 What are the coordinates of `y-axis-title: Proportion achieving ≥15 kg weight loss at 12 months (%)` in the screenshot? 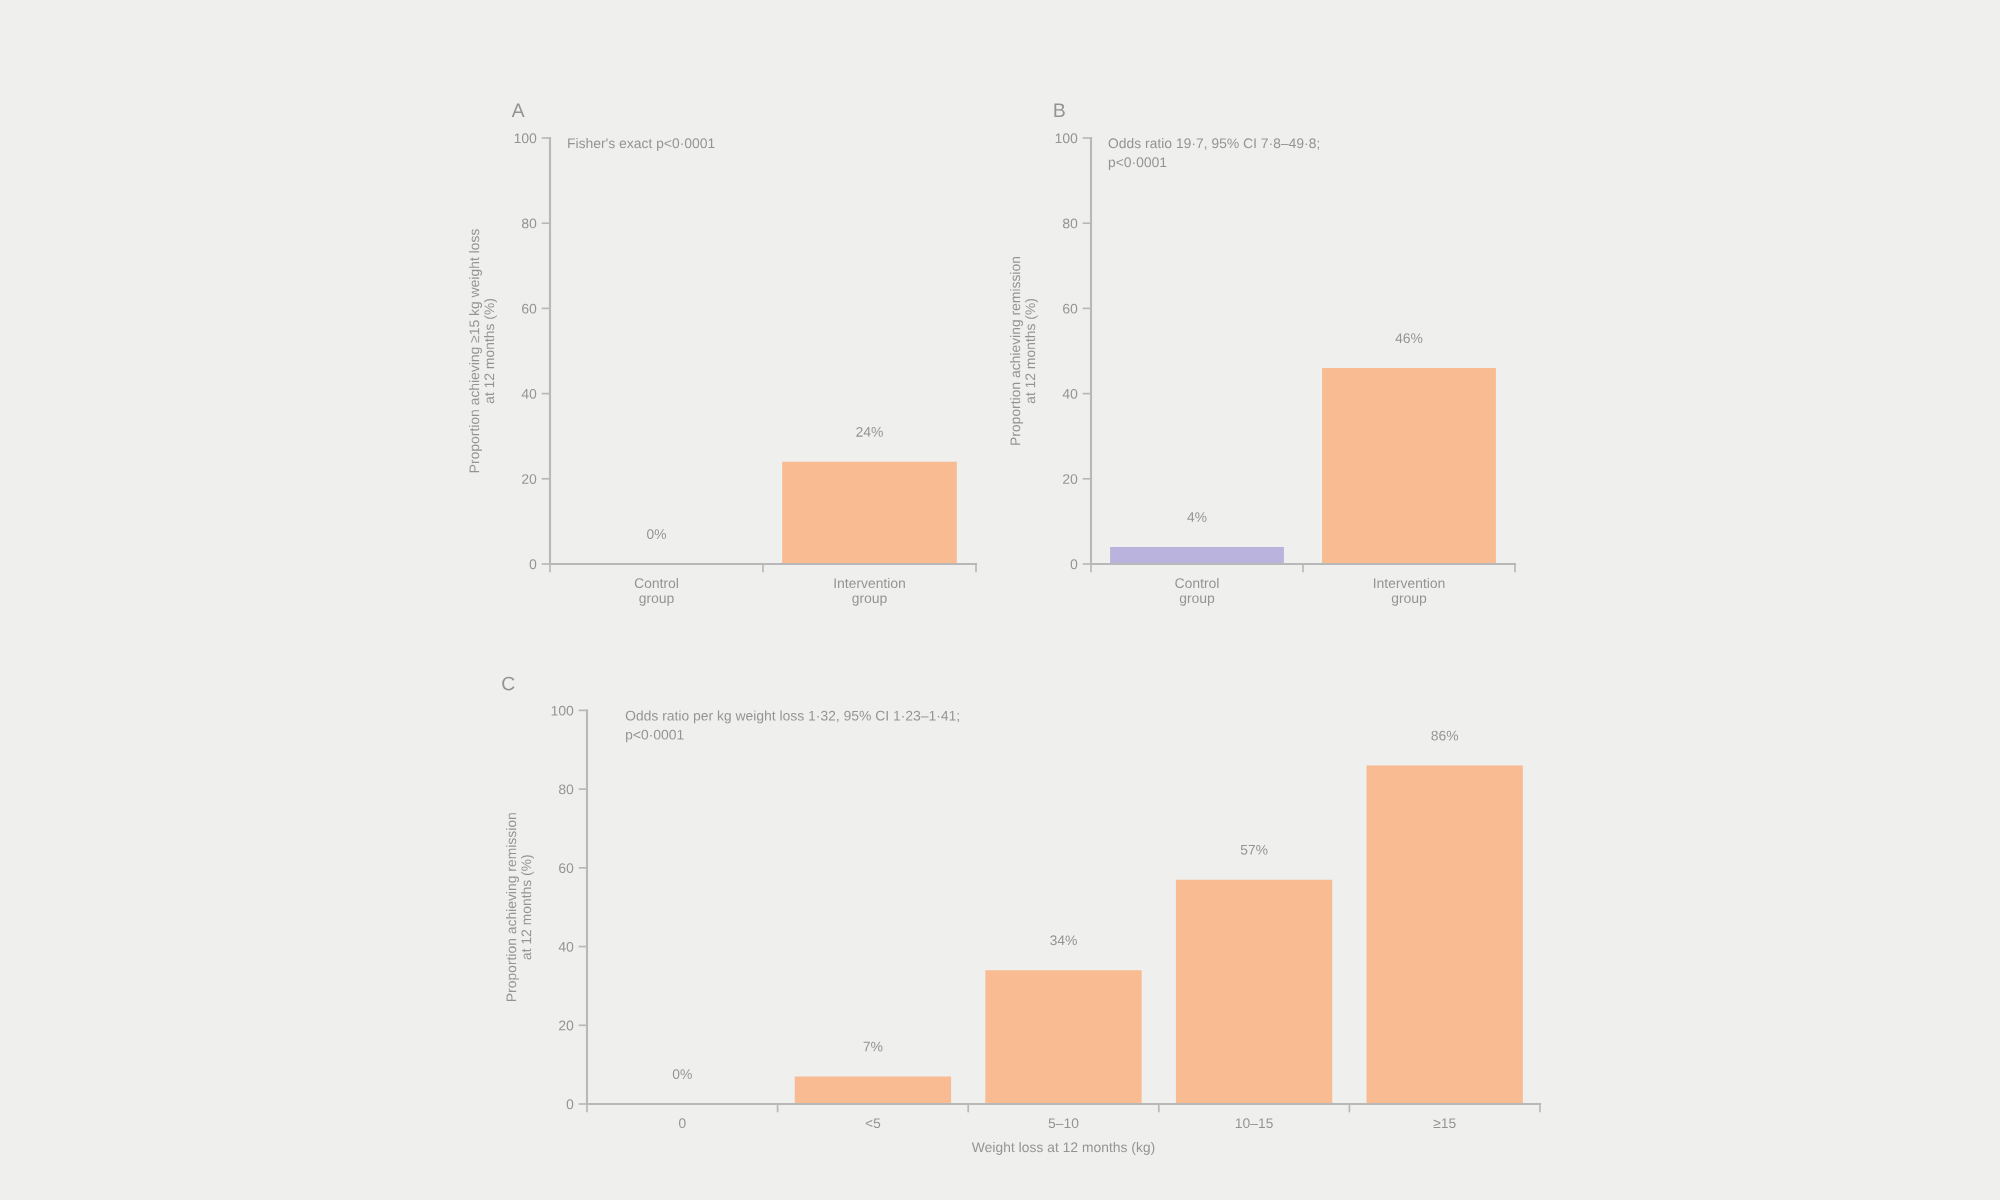 It's located at (483, 351).